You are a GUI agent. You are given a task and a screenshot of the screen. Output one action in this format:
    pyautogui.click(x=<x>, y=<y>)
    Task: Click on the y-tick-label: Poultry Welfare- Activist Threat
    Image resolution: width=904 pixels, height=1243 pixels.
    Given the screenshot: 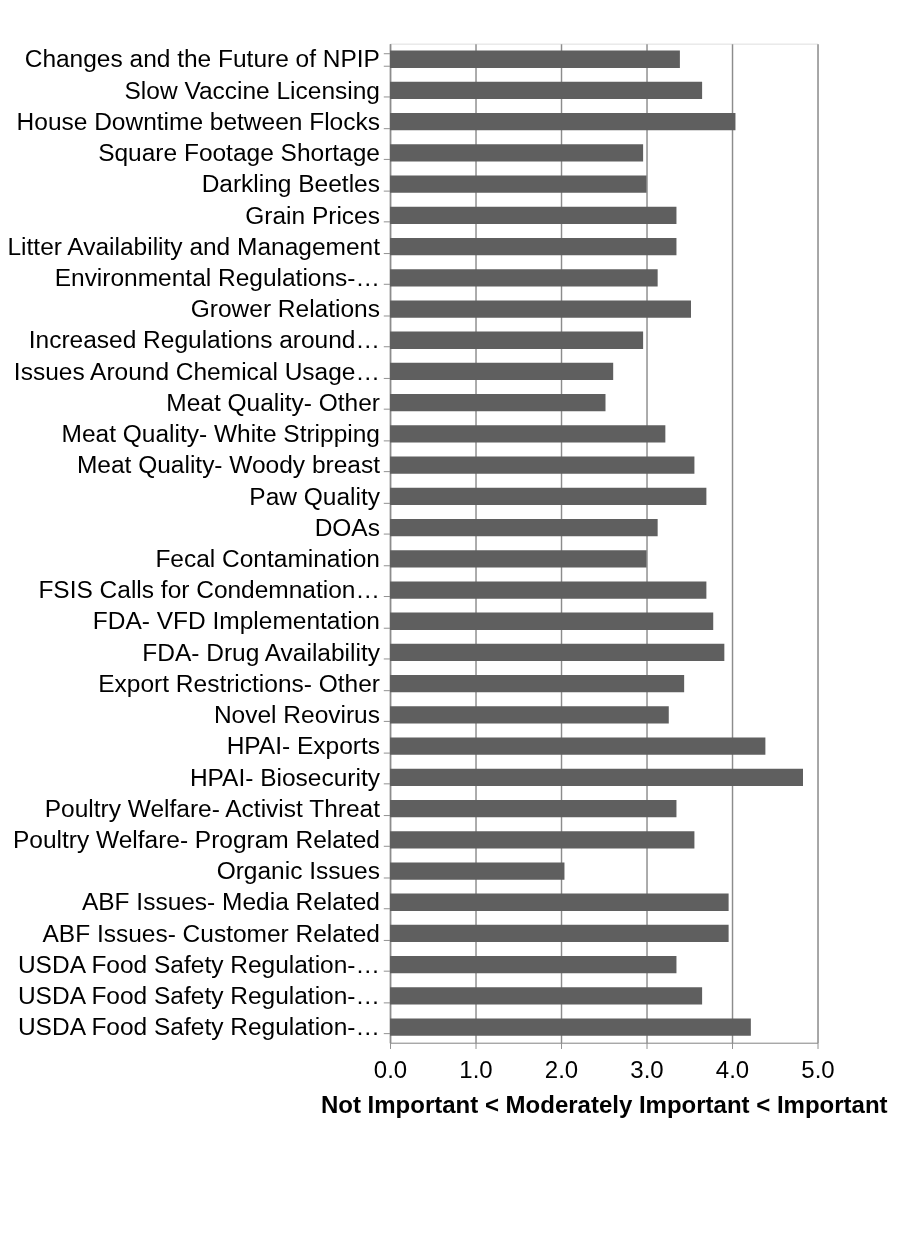 What is the action you would take?
    pyautogui.click(x=212, y=808)
    